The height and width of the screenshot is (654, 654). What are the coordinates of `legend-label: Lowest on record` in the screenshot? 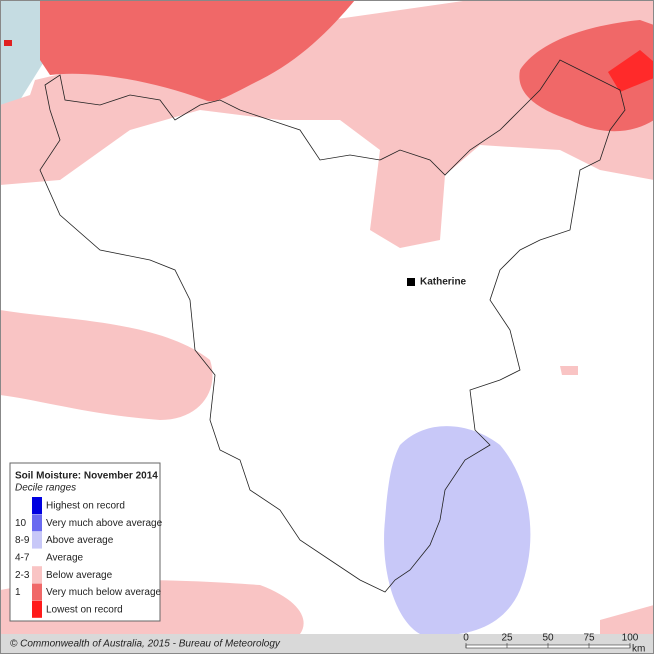 It's located at (84, 609).